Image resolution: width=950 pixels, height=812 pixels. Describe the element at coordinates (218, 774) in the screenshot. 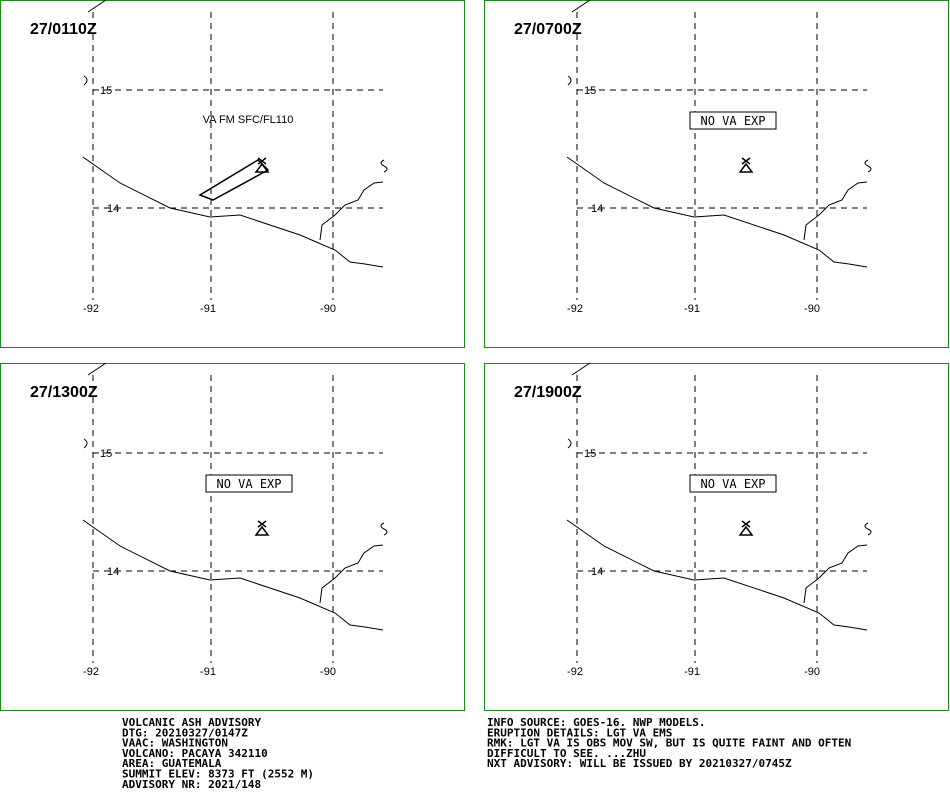

I see `advisory-line: SUMMIT ELEV: 8373 FT (2552 M)` at that location.